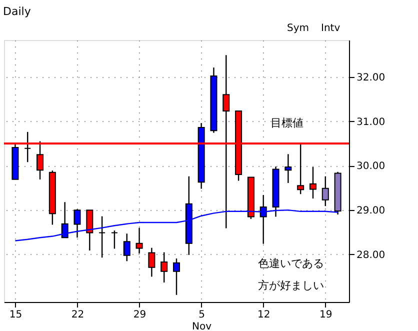 The image size is (418, 331). What do you see at coordinates (371, 255) in the screenshot?
I see `y-tick-label: 28.00` at bounding box center [371, 255].